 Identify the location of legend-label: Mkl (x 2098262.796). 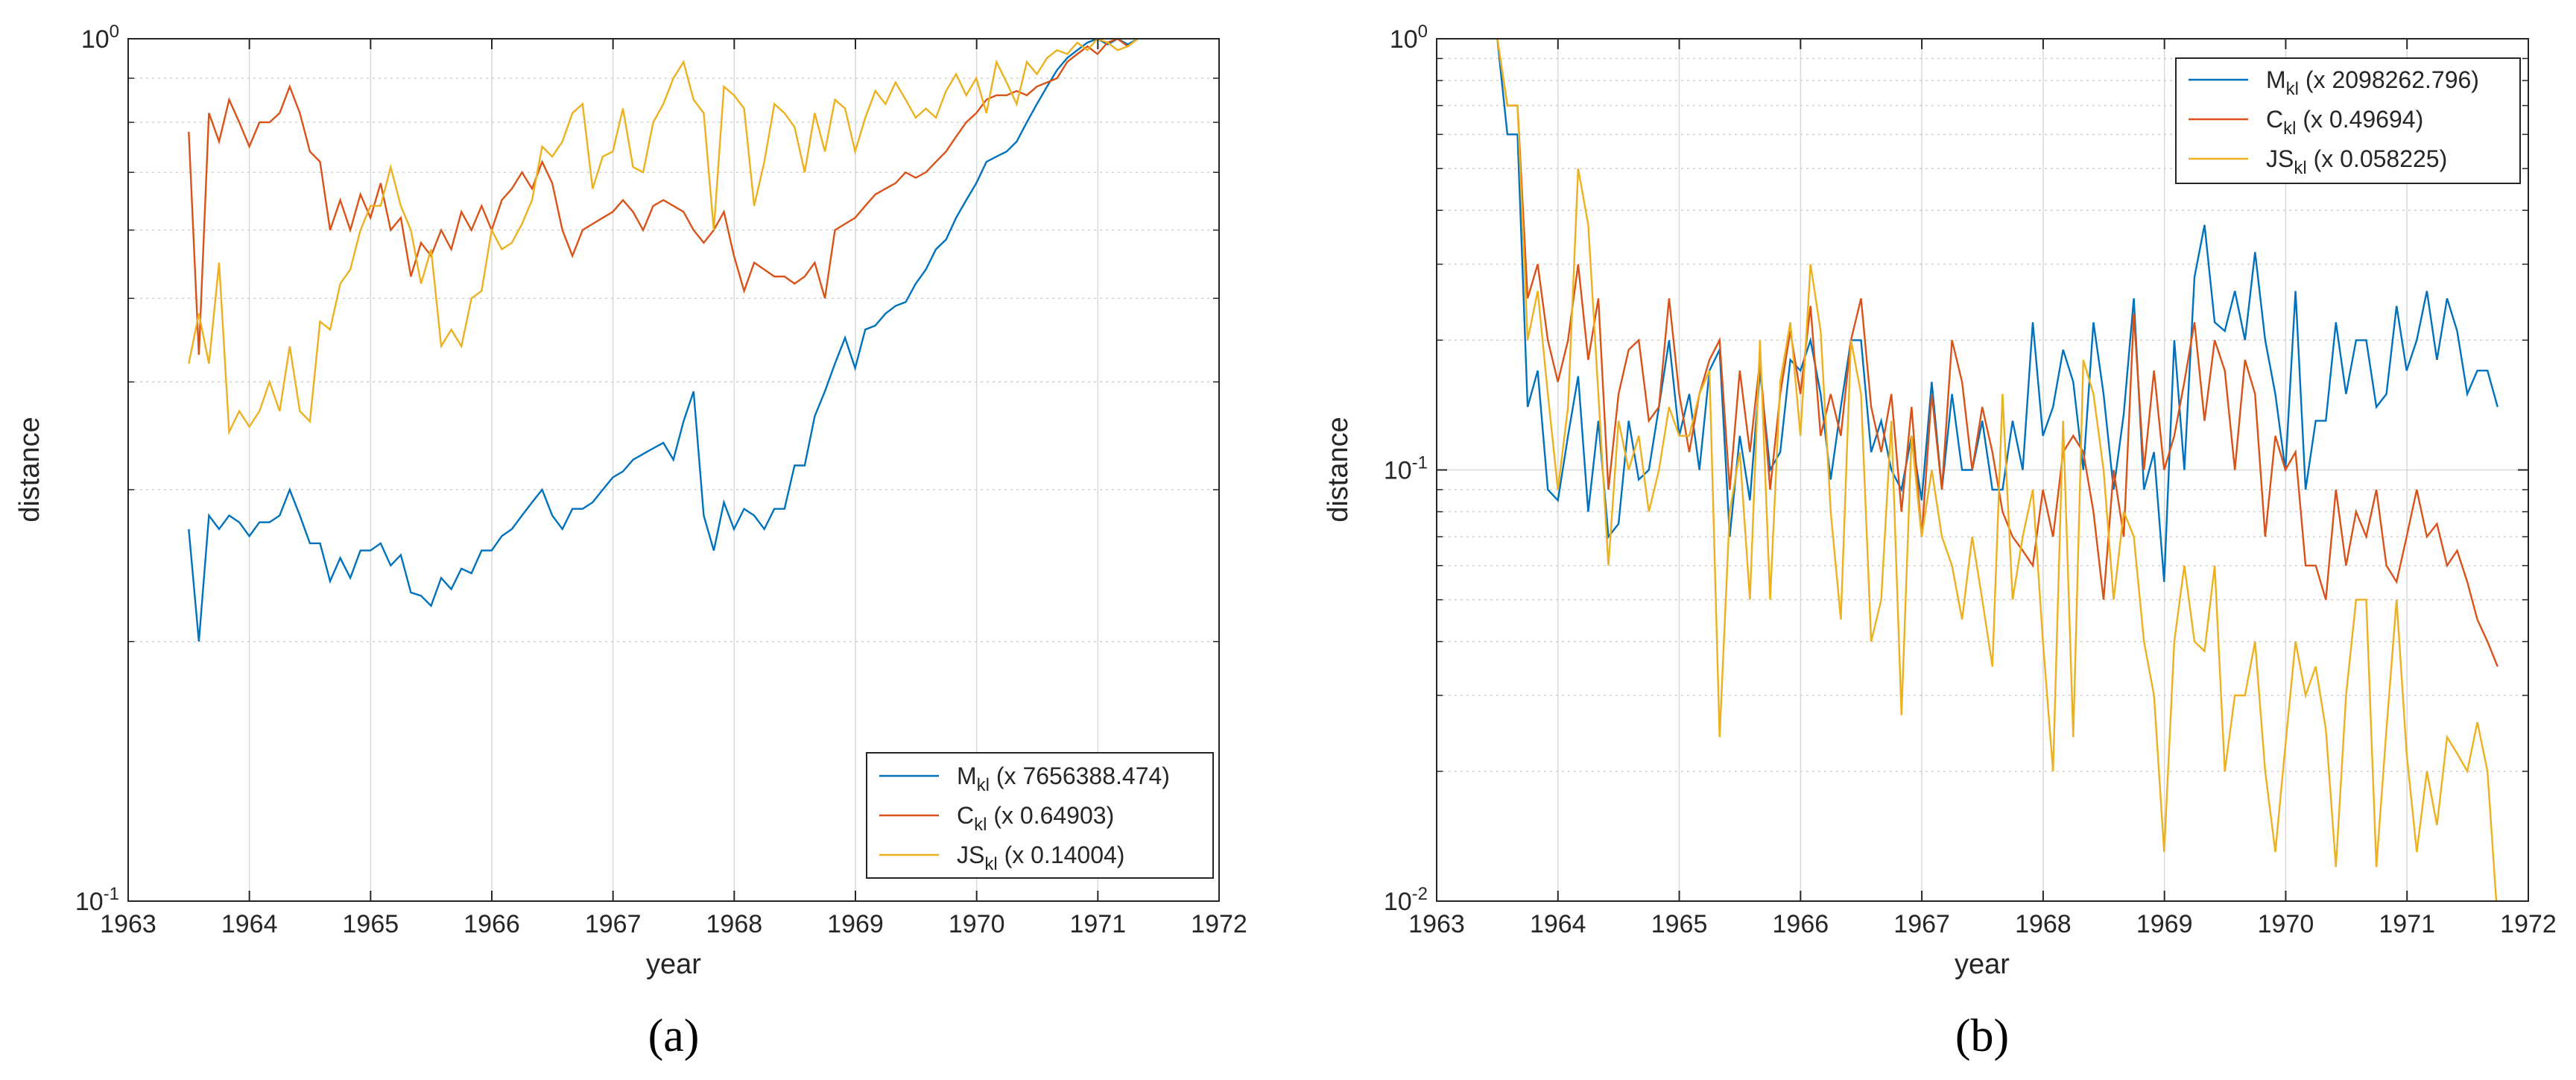
(2372, 82).